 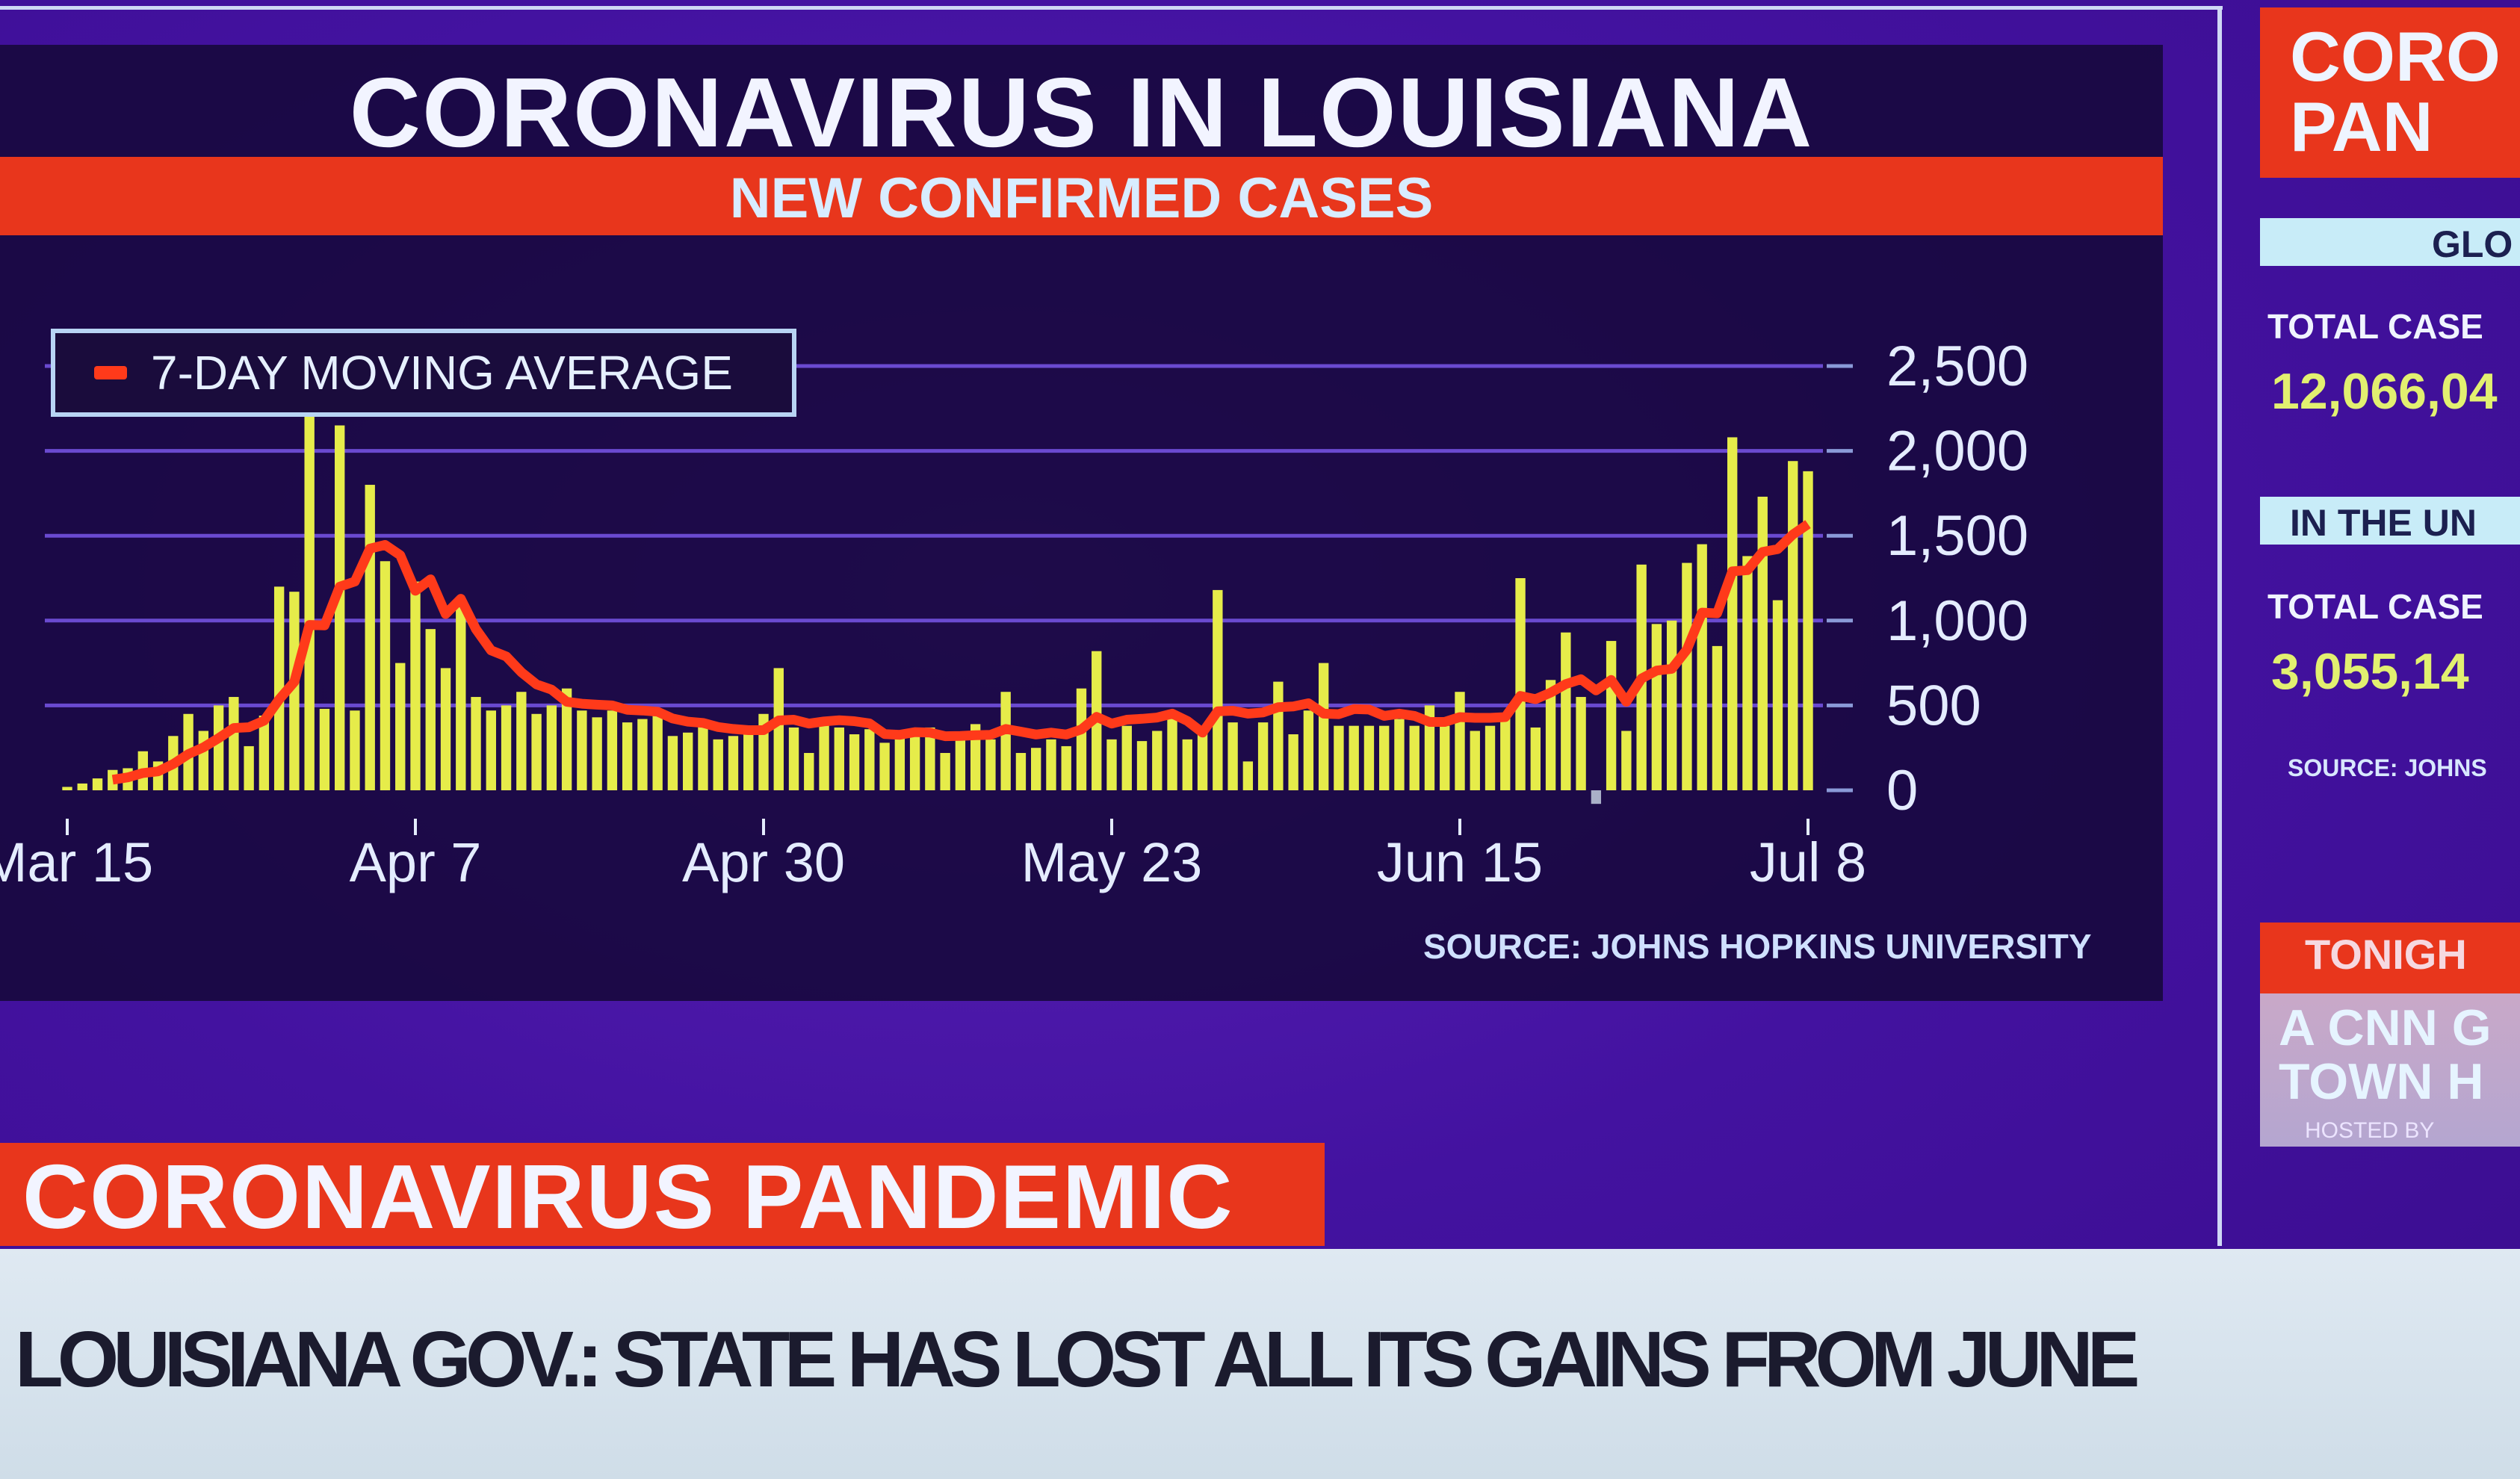 I want to click on side-source: SOURCE: JOHNS, so click(x=2387, y=768).